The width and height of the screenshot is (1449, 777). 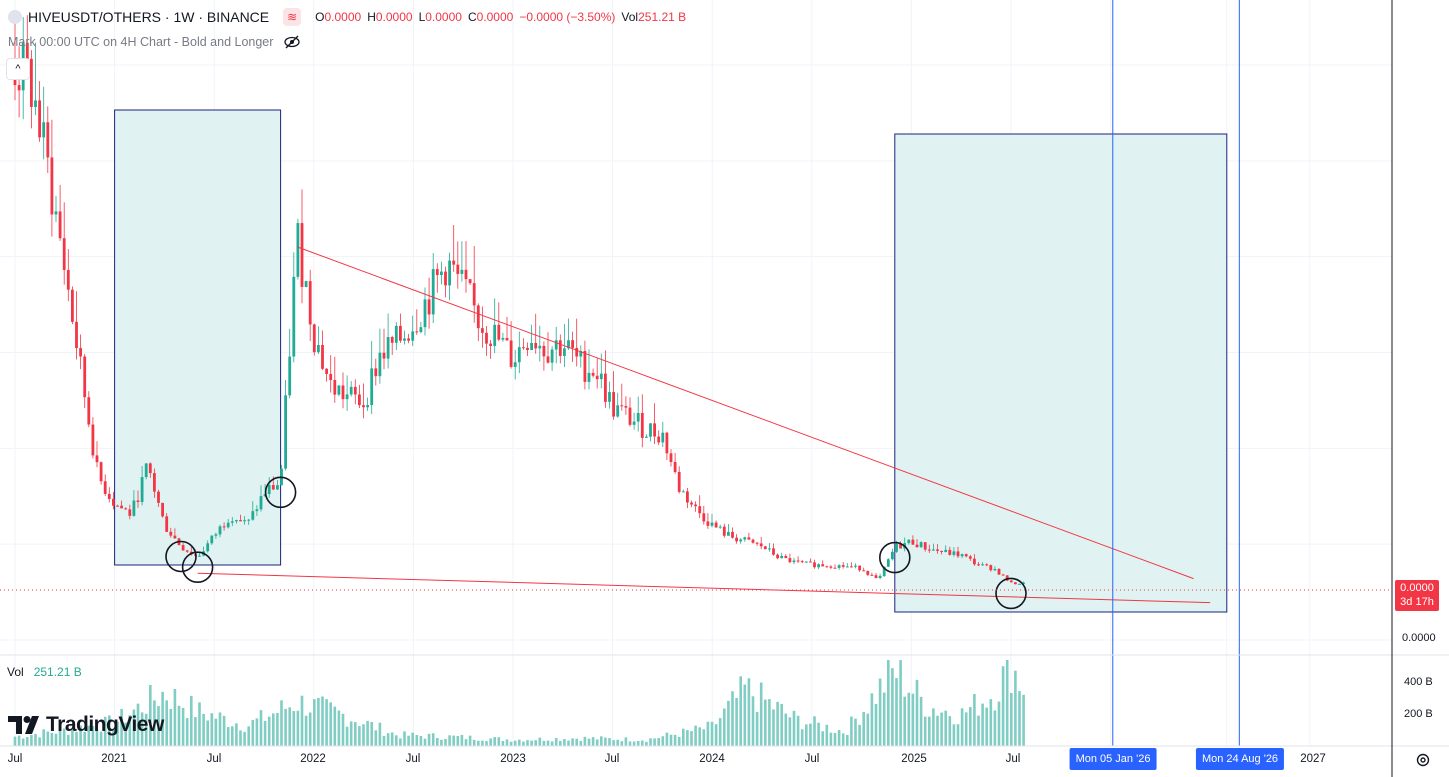 I want to click on chevron-up-icon: ^, so click(x=18, y=69).